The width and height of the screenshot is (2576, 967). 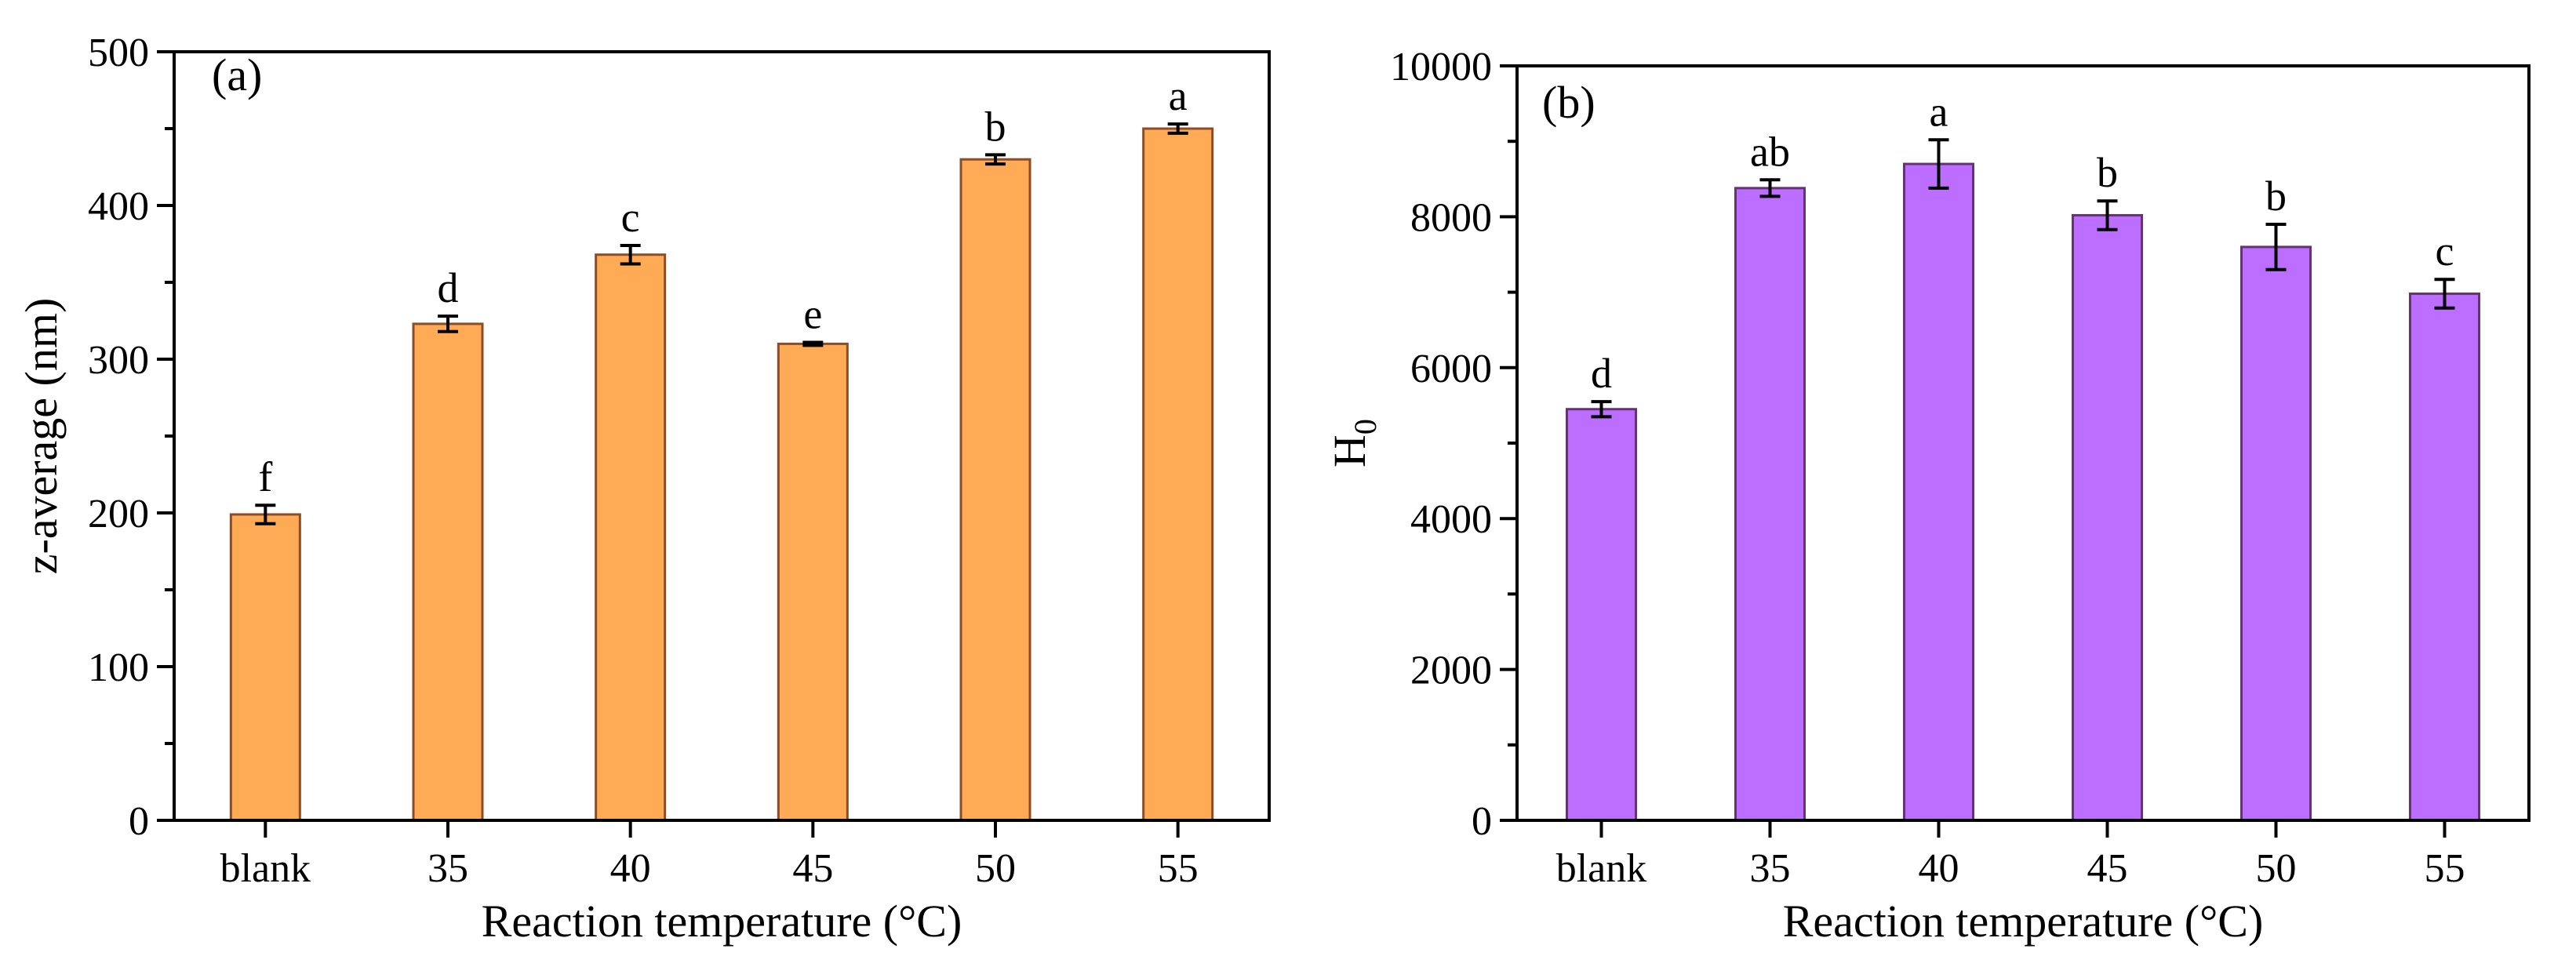 What do you see at coordinates (1441, 67) in the screenshot?
I see `y-tick-label-10000: 10000` at bounding box center [1441, 67].